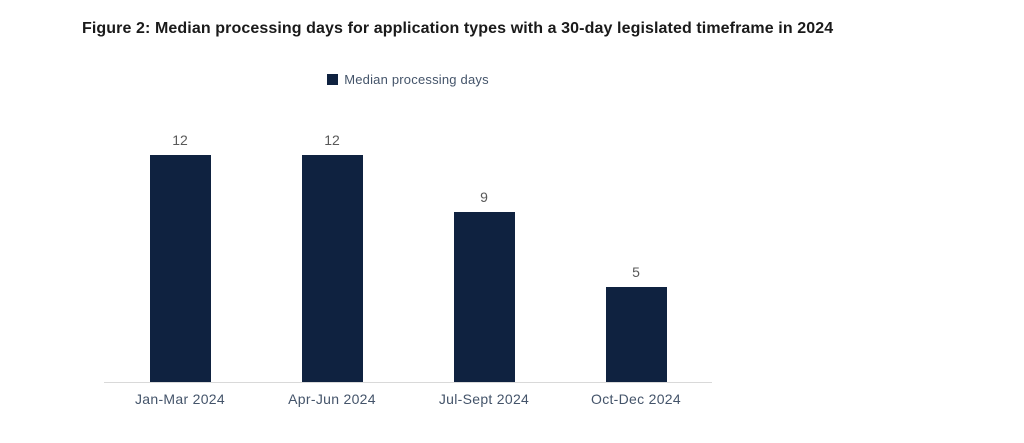 This screenshot has width=1024, height=443. Describe the element at coordinates (484, 196) in the screenshot. I see `bar-value-label: 9` at that location.